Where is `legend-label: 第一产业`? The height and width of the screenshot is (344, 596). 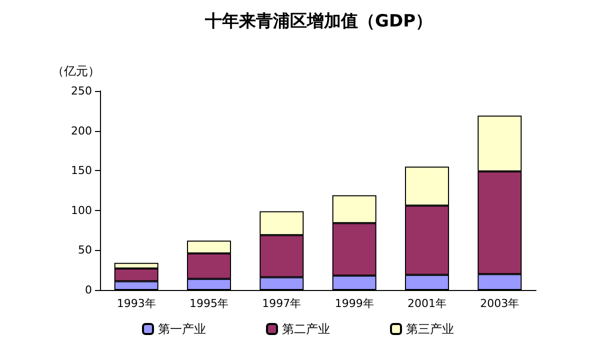
legend-label: 第一产业 is located at coordinates (182, 329).